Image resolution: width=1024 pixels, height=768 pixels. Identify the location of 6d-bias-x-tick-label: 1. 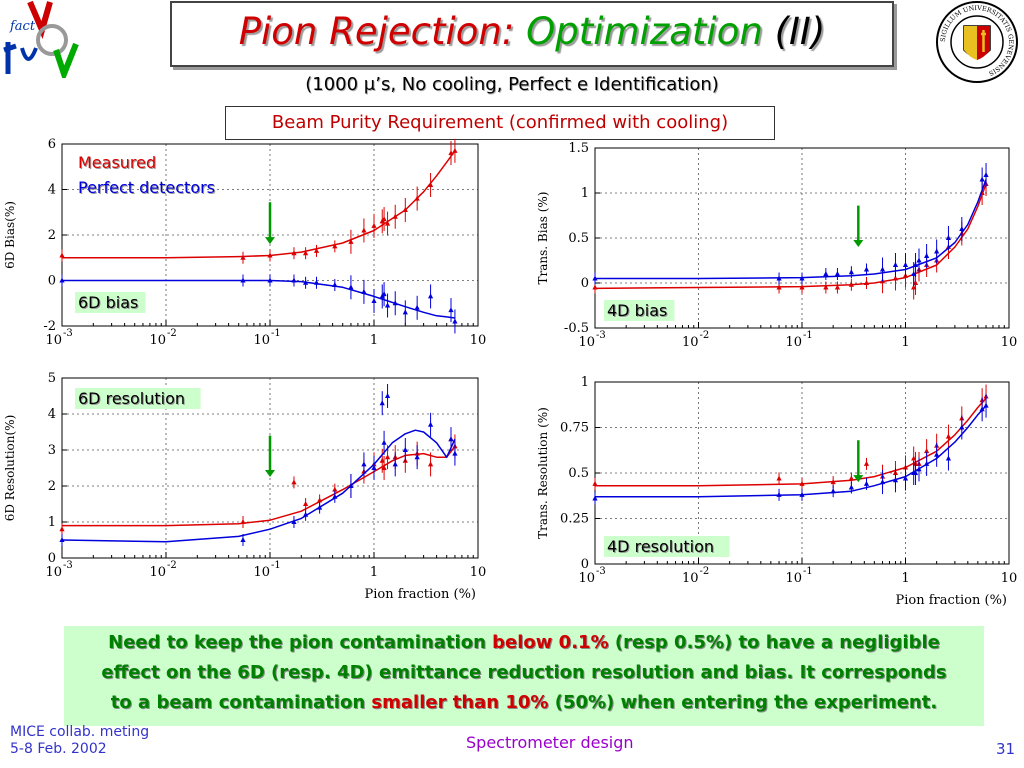
(374, 340).